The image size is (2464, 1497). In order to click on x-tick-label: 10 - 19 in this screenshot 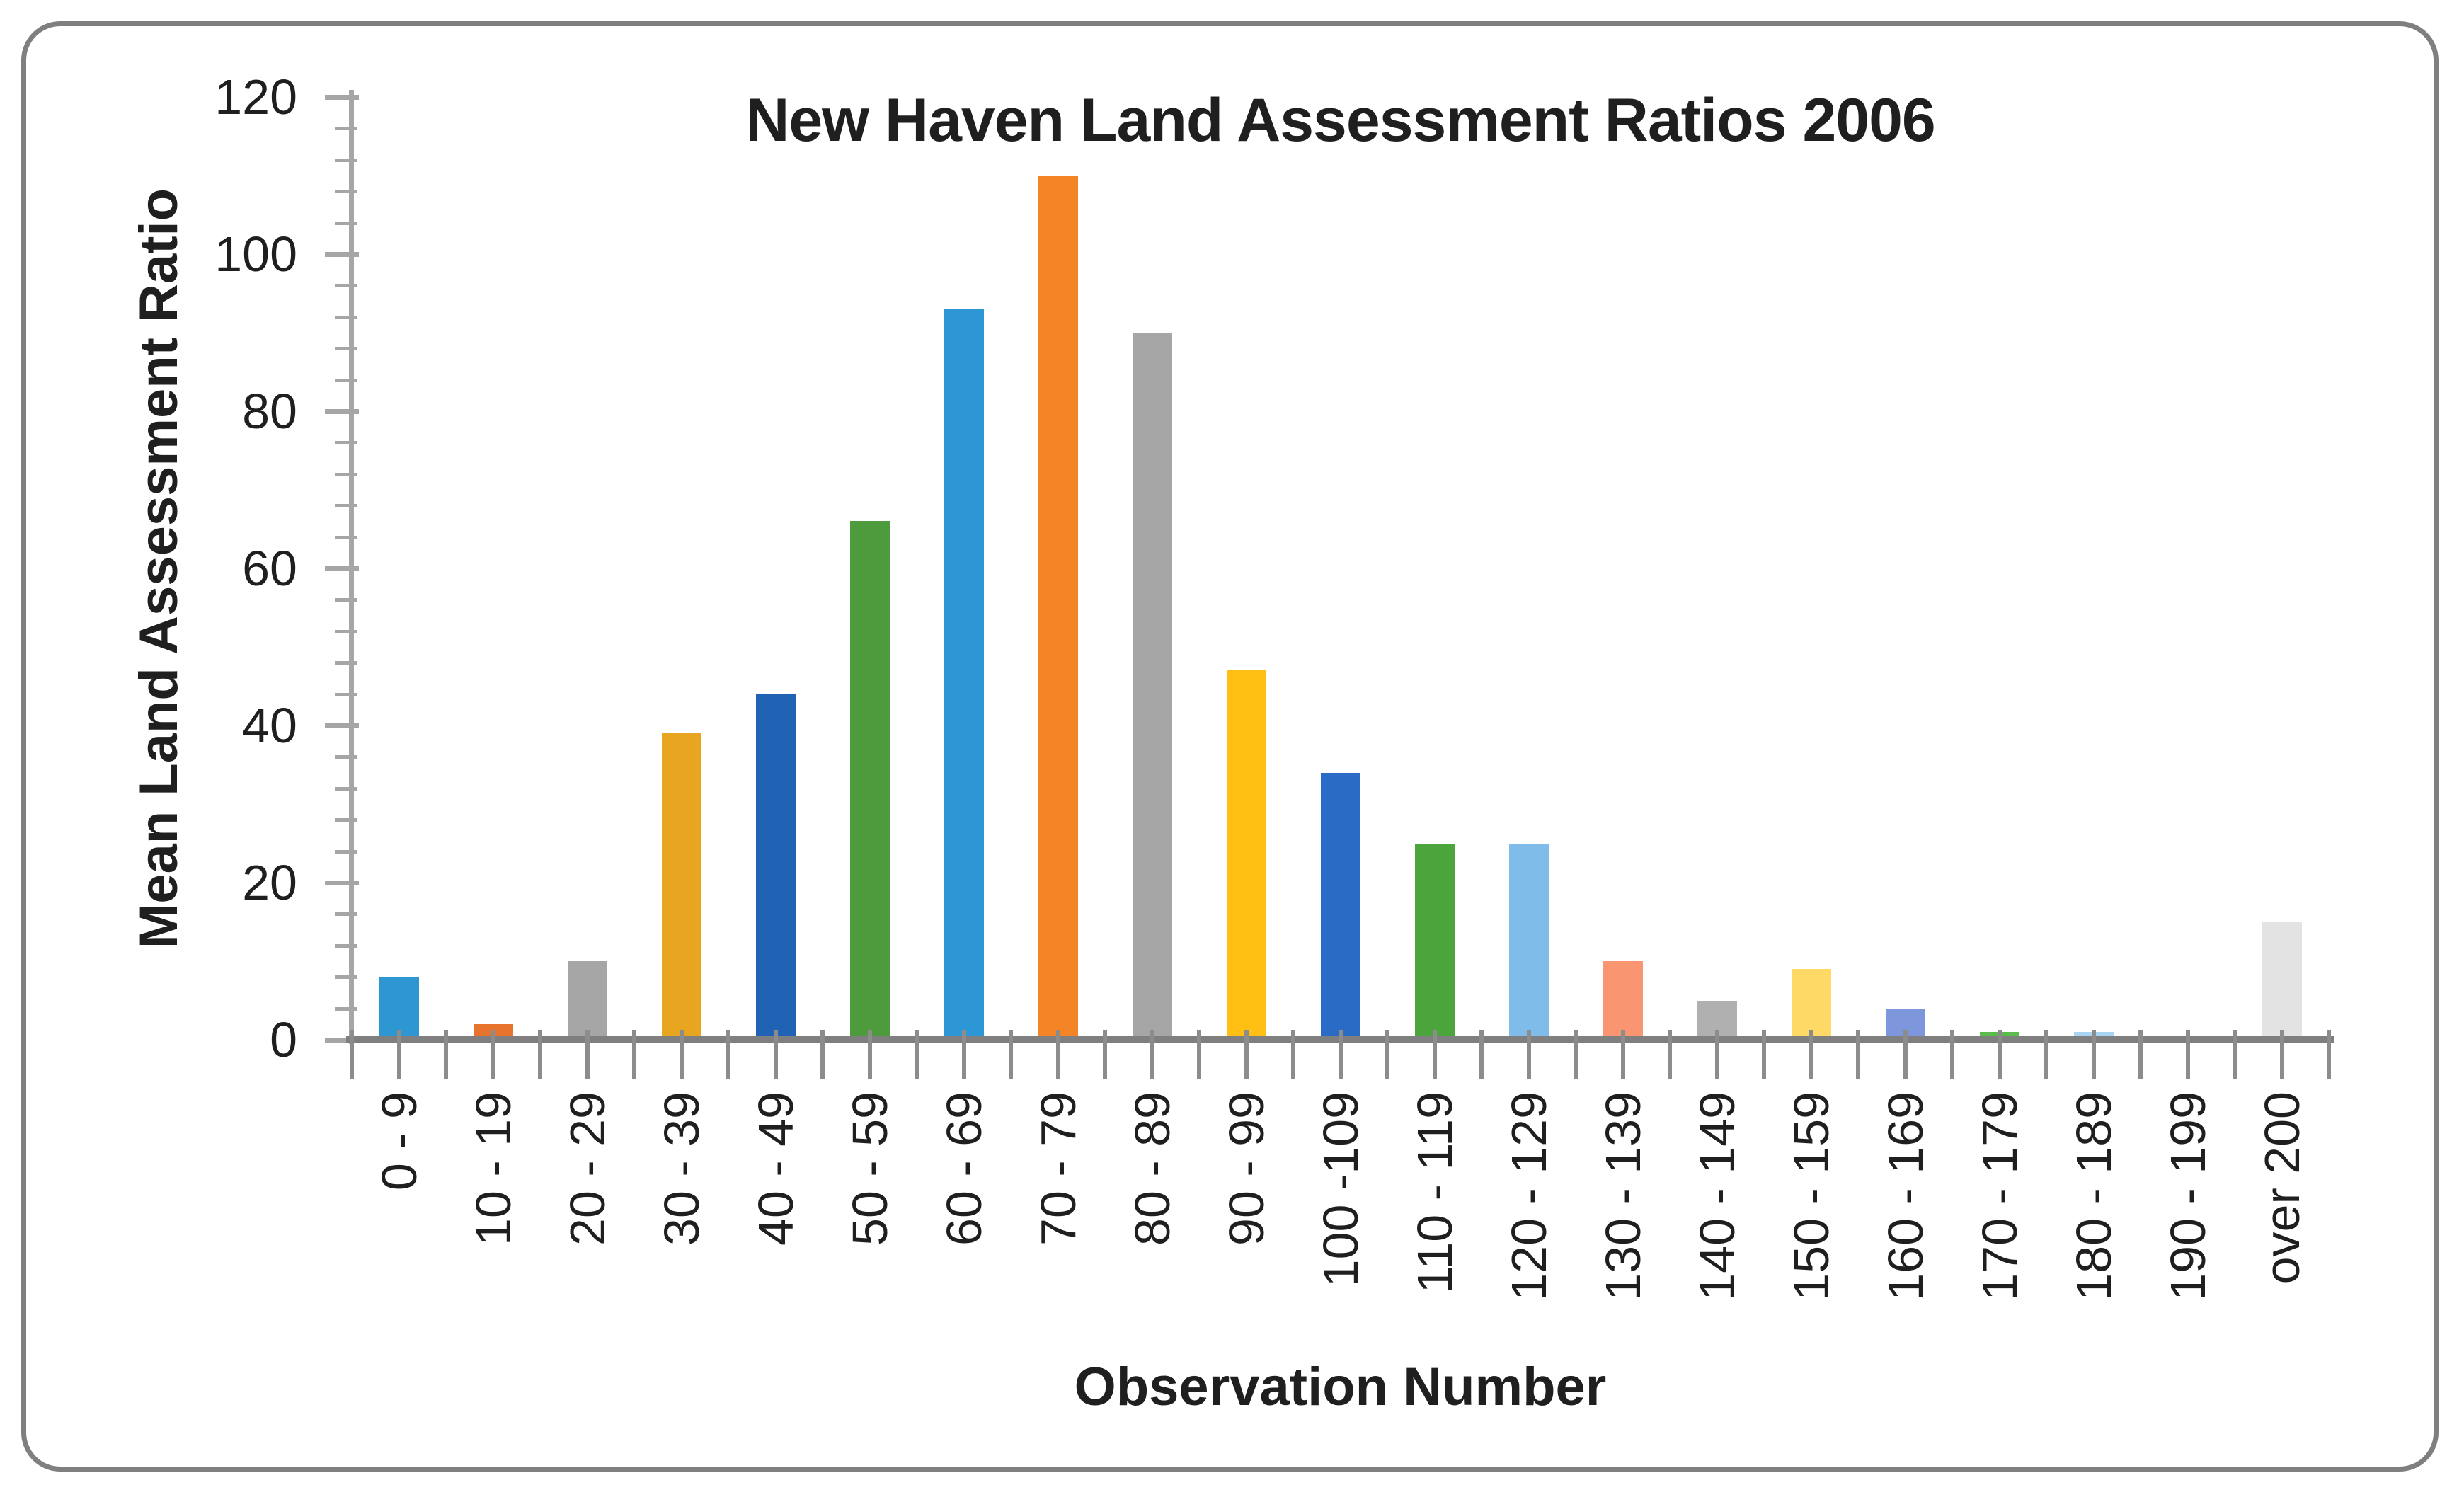, I will do `click(493, 1168)`.